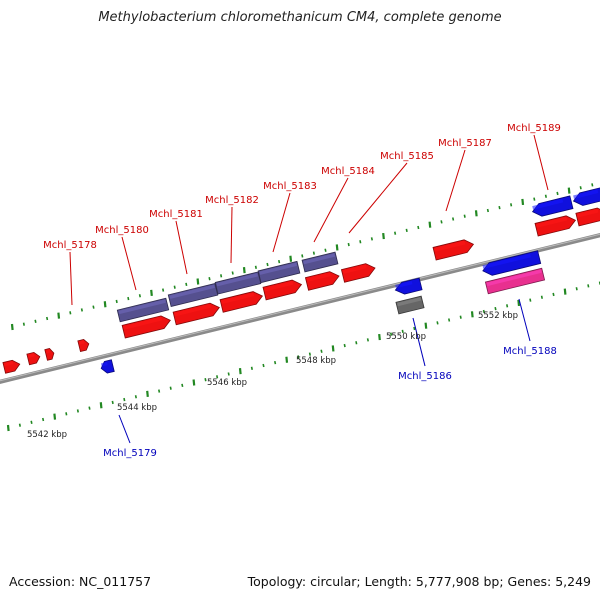  What do you see at coordinates (47, 435) in the screenshot?
I see `scale-label: 5542 kbp` at bounding box center [47, 435].